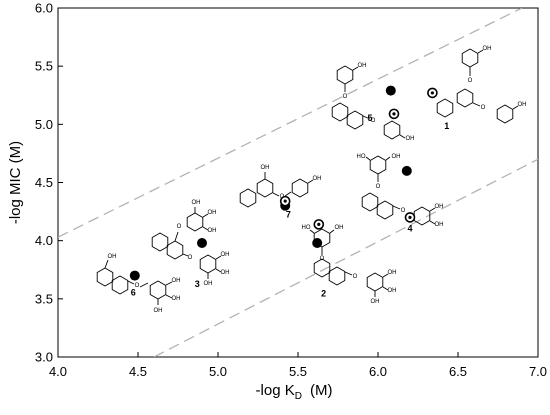  Describe the element at coordinates (44, 66) in the screenshot. I see `y-tick-label: 5.5` at that location.